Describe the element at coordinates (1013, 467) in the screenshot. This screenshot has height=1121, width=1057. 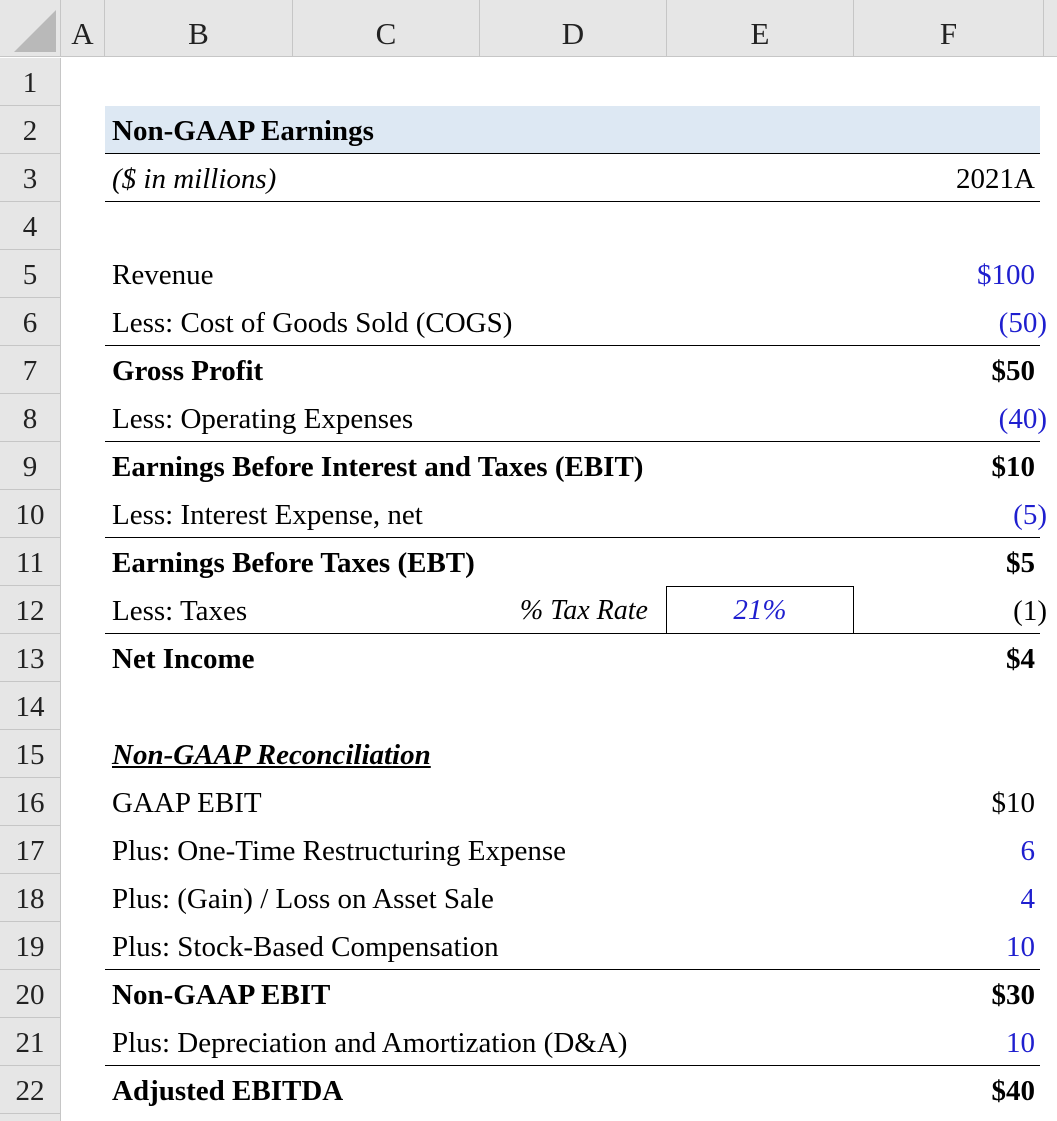
I see `ebit-value: $10` at that location.